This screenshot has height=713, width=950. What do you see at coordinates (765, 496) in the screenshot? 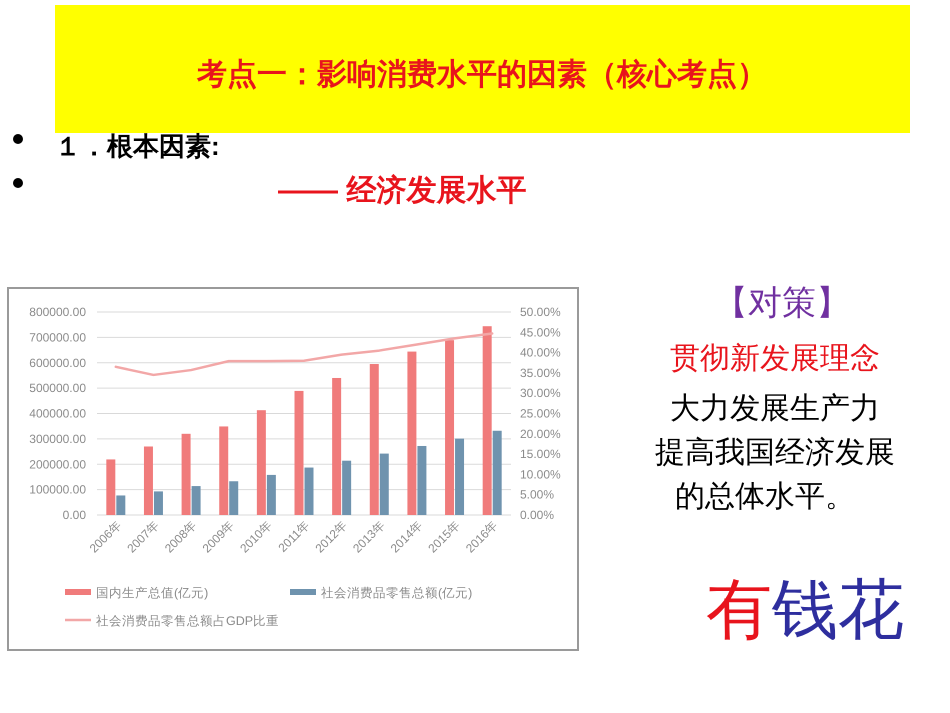
I see `text: 的总体水平。` at bounding box center [765, 496].